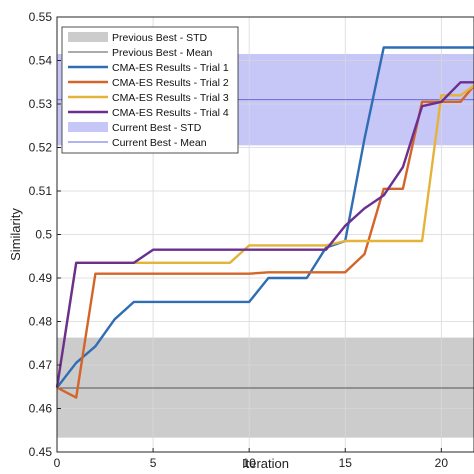 This screenshot has width=474, height=474. What do you see at coordinates (41, 17) in the screenshot?
I see `y-tick-label: 0.55` at bounding box center [41, 17].